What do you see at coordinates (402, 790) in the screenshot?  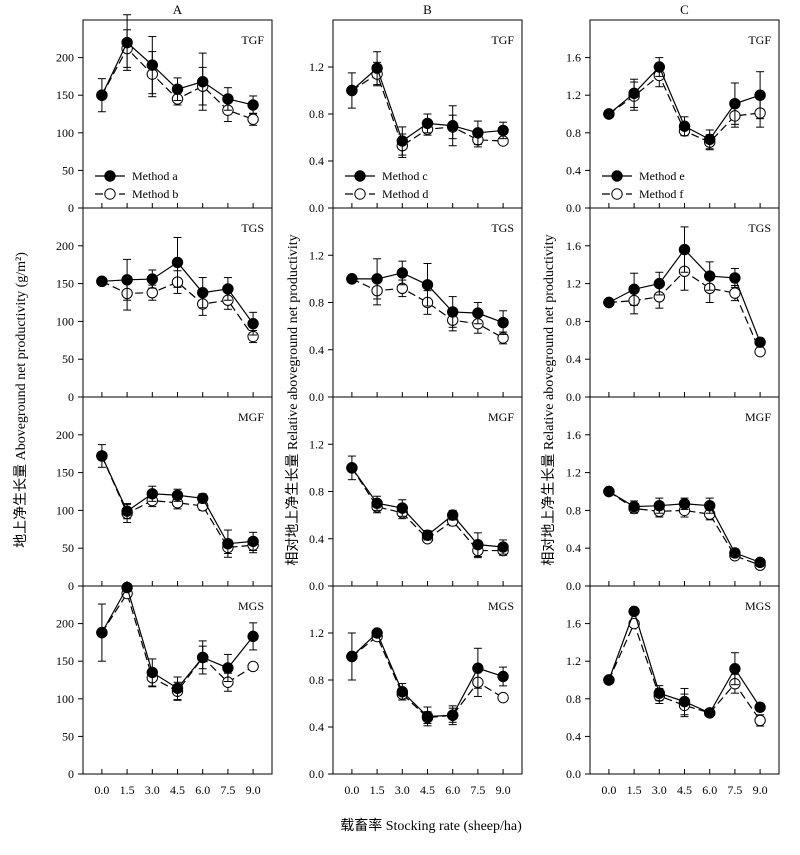 I see `x-tick-label: 3.0` at bounding box center [402, 790].